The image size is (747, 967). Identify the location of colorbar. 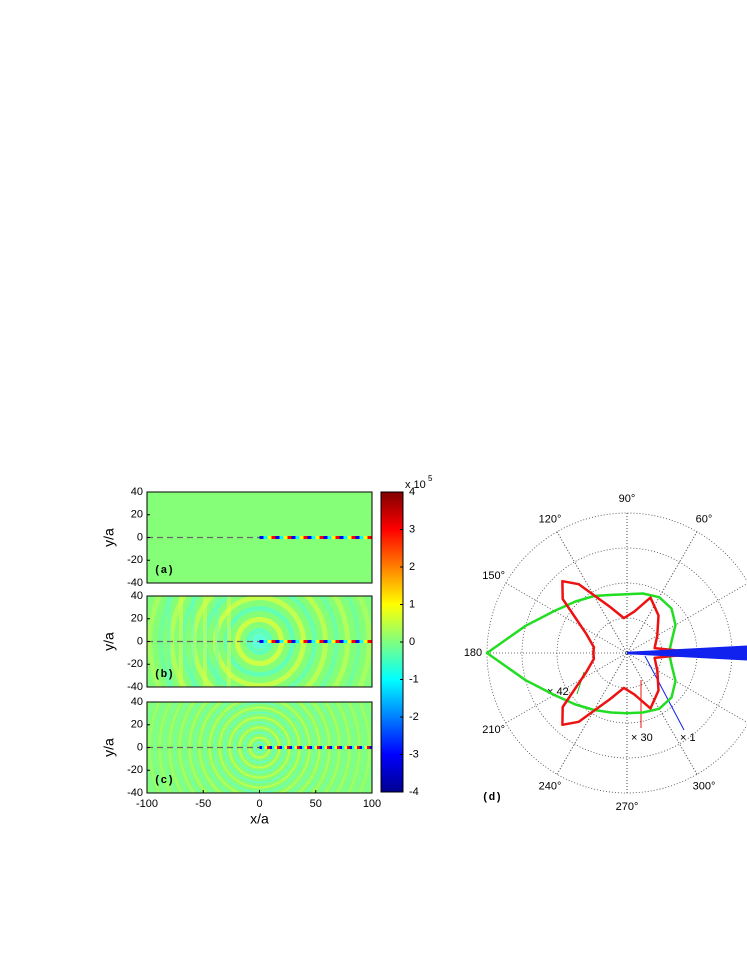
(392, 642).